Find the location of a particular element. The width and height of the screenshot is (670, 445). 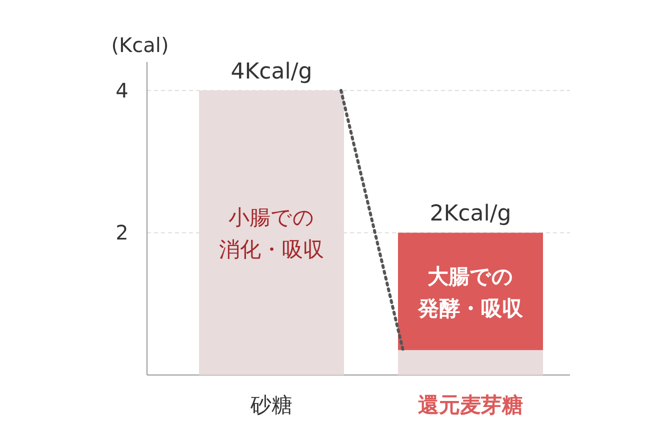

total-label: 4Kcal/g is located at coordinates (271, 71).